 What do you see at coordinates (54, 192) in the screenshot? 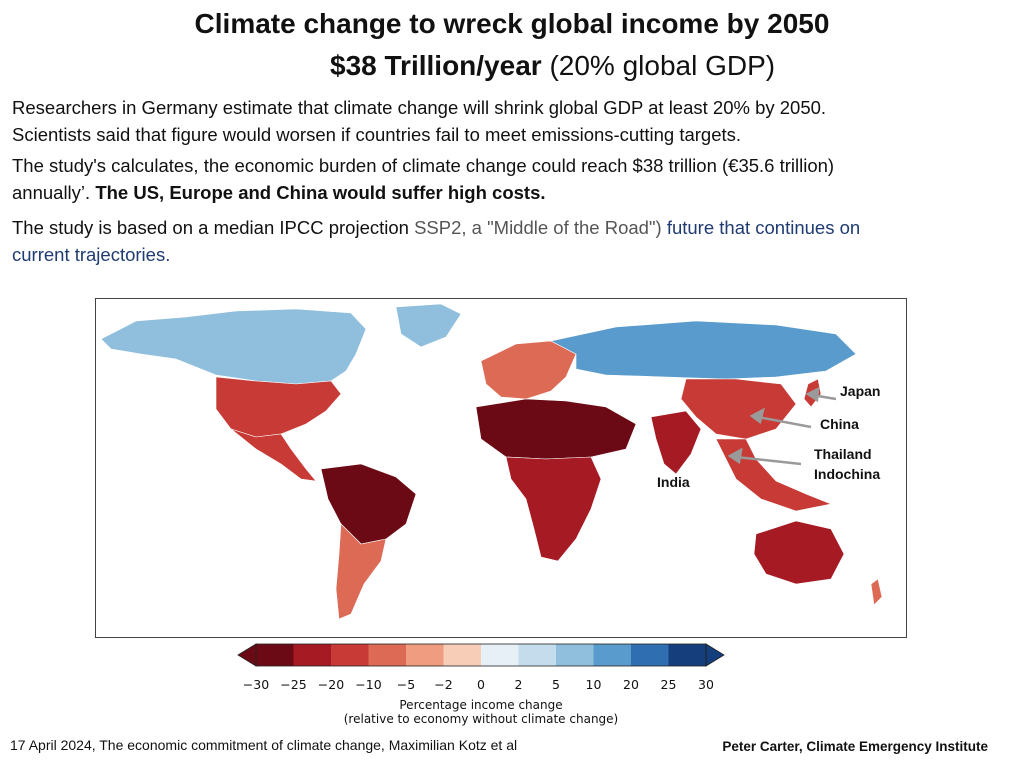
I see `paragraph-2-annually: annually’.` at bounding box center [54, 192].